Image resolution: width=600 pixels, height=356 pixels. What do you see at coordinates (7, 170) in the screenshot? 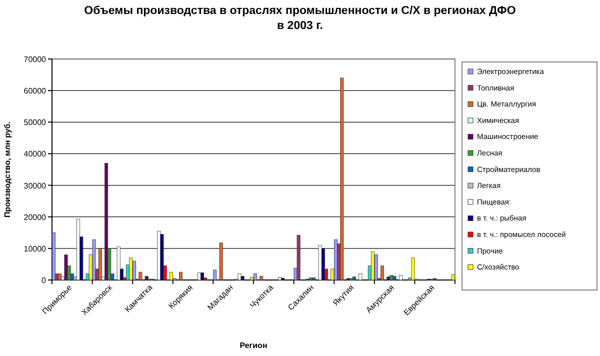
I see `y-axis-title: Производство, млн руб.` at bounding box center [7, 170].